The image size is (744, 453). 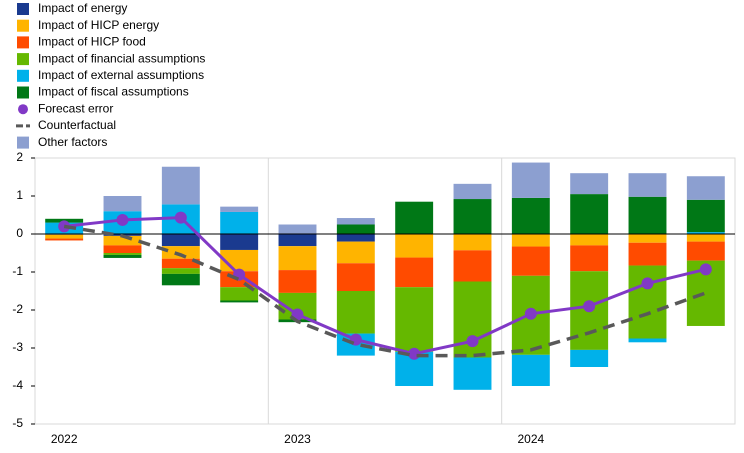 I want to click on legend-label: Impact of fiscal assumptions, so click(x=113, y=92).